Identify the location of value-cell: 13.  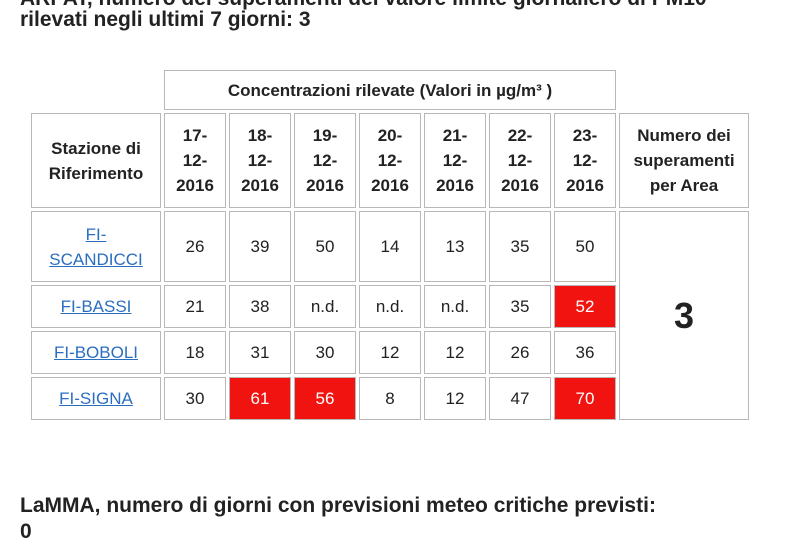
(455, 246).